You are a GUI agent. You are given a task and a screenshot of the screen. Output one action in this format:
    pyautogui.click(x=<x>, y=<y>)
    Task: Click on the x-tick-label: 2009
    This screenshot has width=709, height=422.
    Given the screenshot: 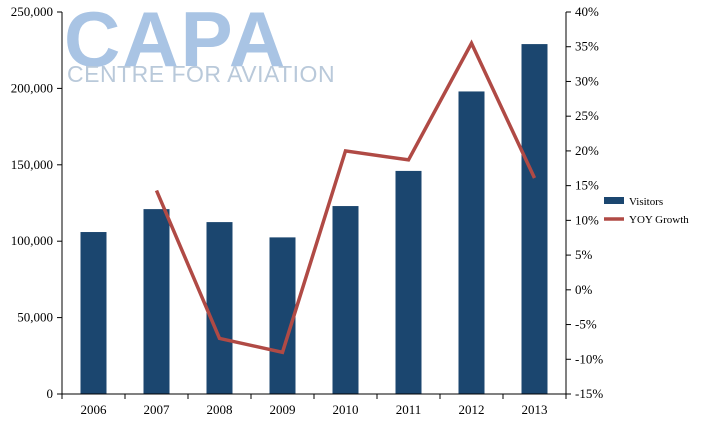 What is the action you would take?
    pyautogui.click(x=283, y=409)
    